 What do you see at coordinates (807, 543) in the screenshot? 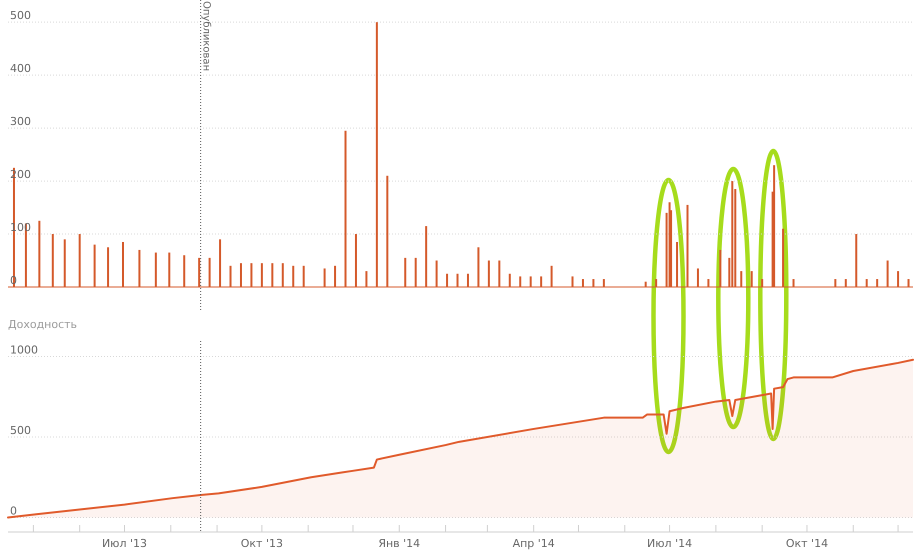
I see `x-tick-label: Окт '14` at bounding box center [807, 543].